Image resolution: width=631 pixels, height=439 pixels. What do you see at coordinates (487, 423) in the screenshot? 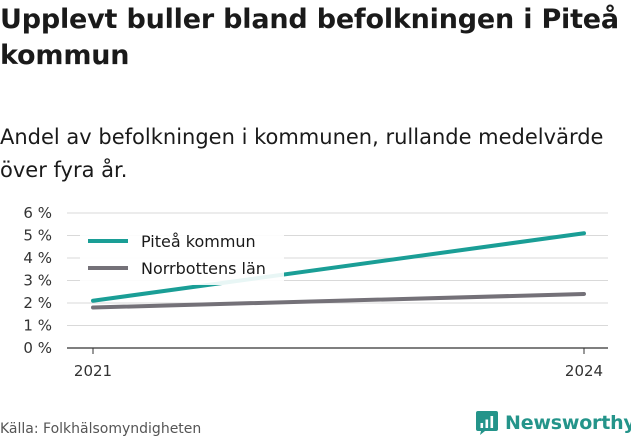
I see `newsworthy-logo-icon` at bounding box center [487, 423].